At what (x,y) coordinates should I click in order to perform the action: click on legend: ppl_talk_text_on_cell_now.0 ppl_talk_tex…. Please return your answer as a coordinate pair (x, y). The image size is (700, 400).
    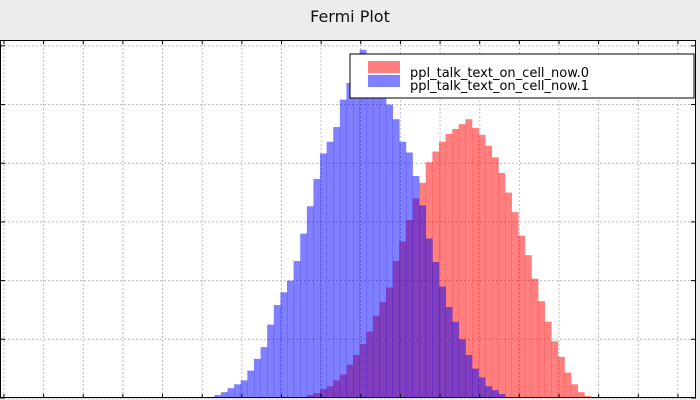
    Looking at the image, I should click on (522, 76).